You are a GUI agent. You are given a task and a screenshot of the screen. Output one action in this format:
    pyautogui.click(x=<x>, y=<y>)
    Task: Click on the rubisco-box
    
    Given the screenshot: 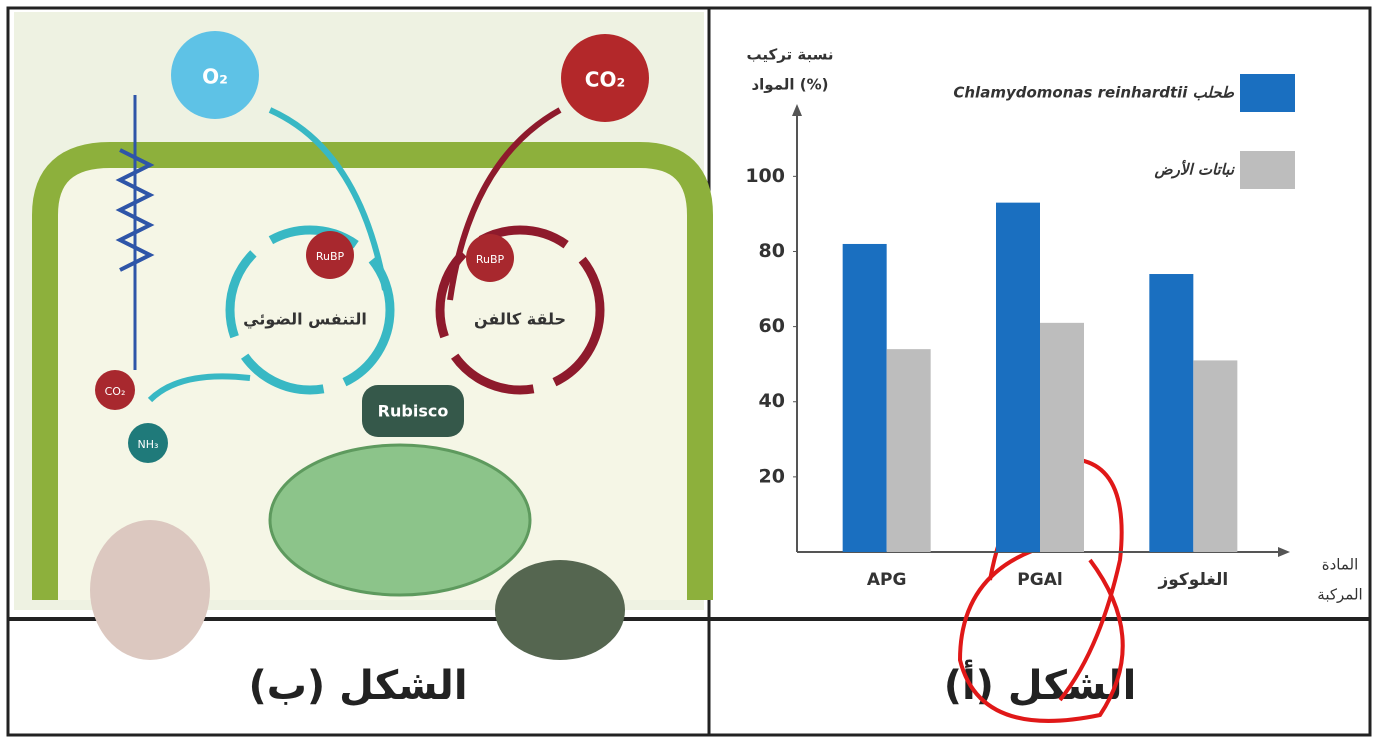 What is the action you would take?
    pyautogui.click(x=413, y=411)
    